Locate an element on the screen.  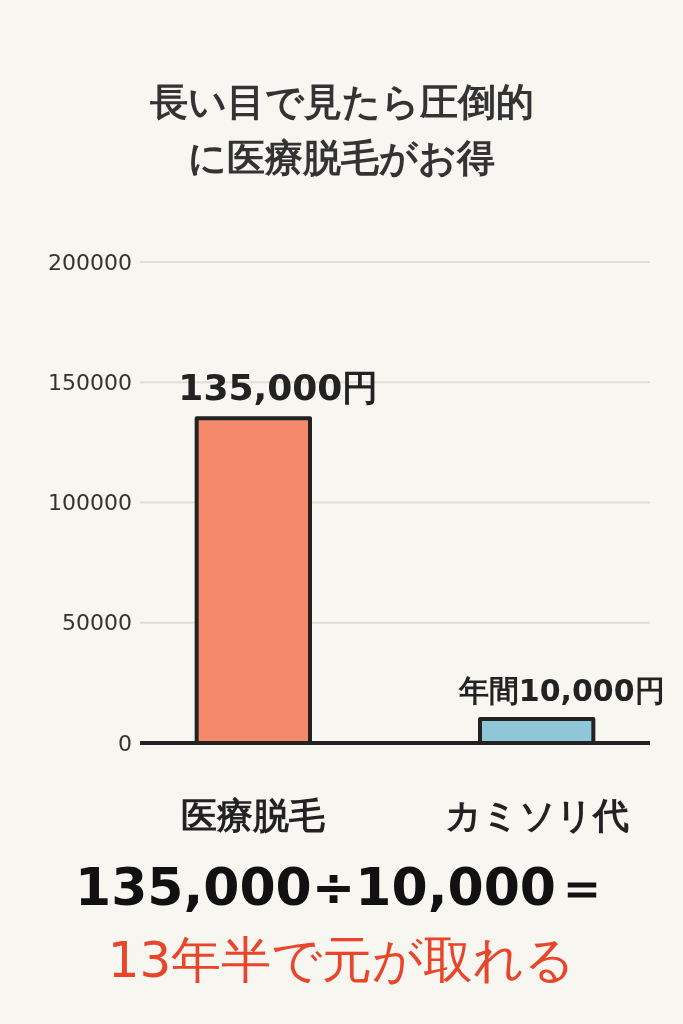
y-tick-label: 100000 is located at coordinates (90, 503).